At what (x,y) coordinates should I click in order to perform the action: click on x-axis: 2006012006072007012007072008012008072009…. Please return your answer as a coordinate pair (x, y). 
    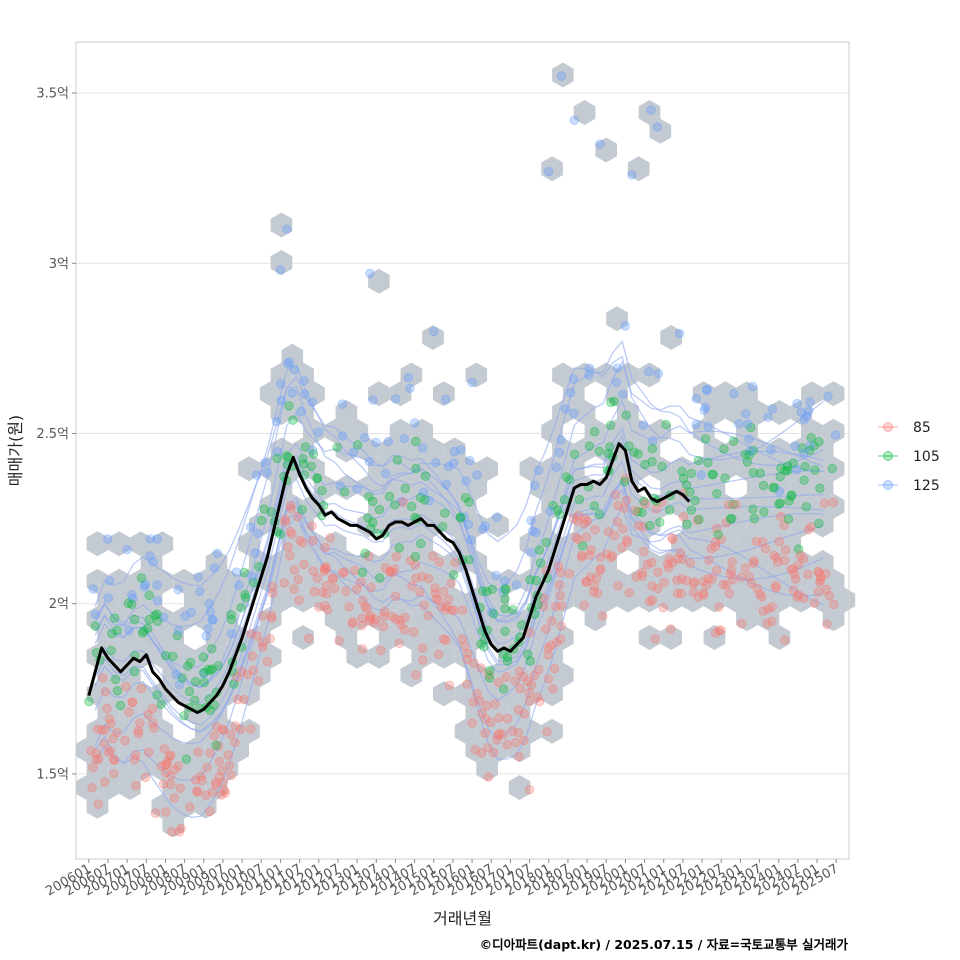
    Looking at the image, I should click on (442, 879).